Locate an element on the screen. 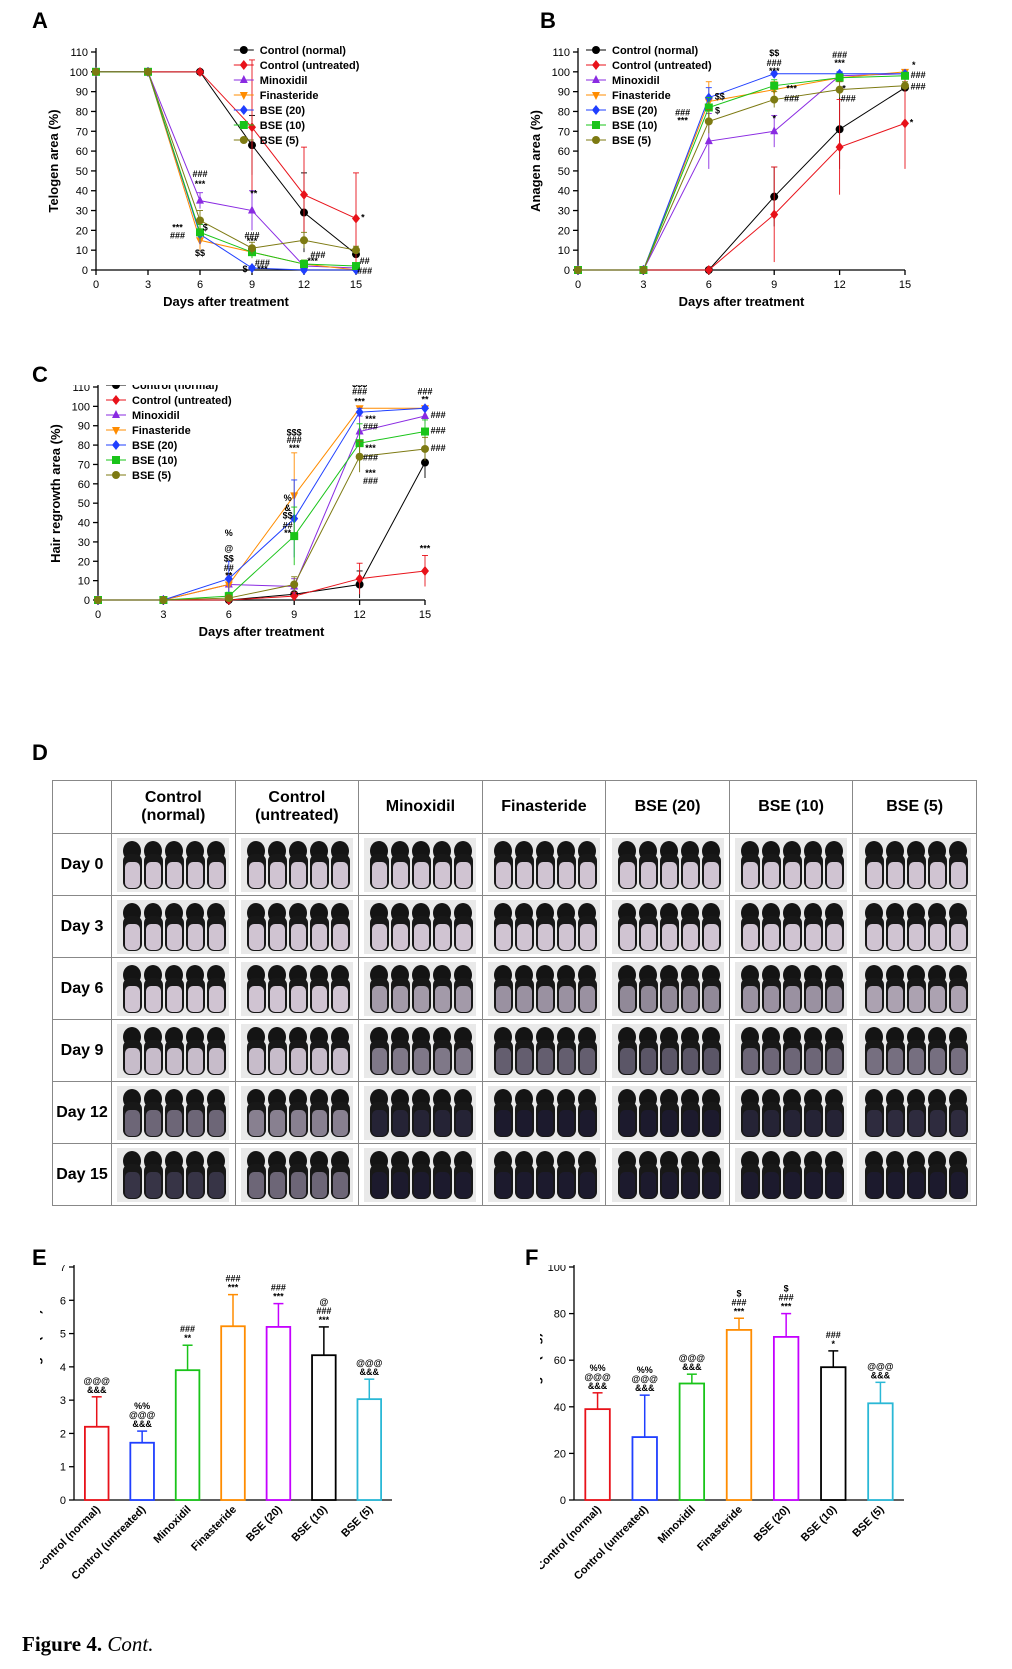 This screenshot has height=1669, width=1012. y-axis-title: Hair follicle length (mm) is located at coordinates (41, 1383).